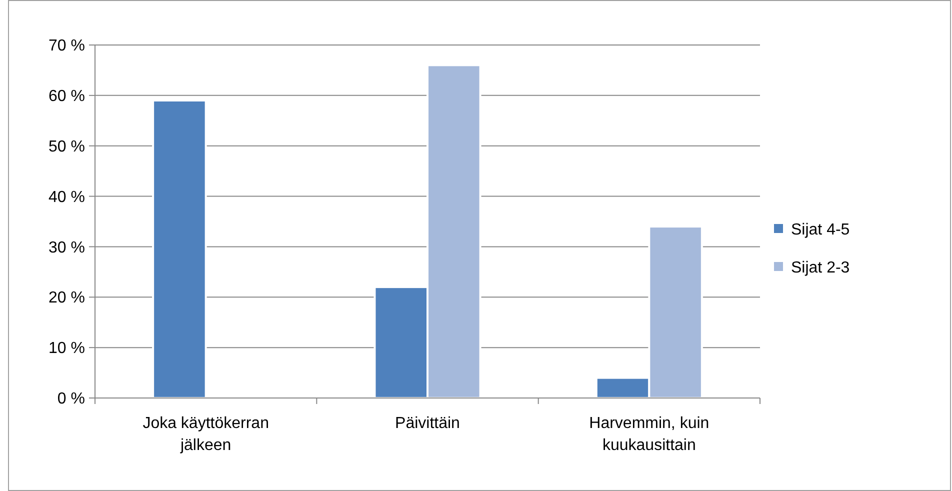 The height and width of the screenshot is (491, 952). Describe the element at coordinates (66, 349) in the screenshot. I see `y-tick-label: 10 %` at that location.